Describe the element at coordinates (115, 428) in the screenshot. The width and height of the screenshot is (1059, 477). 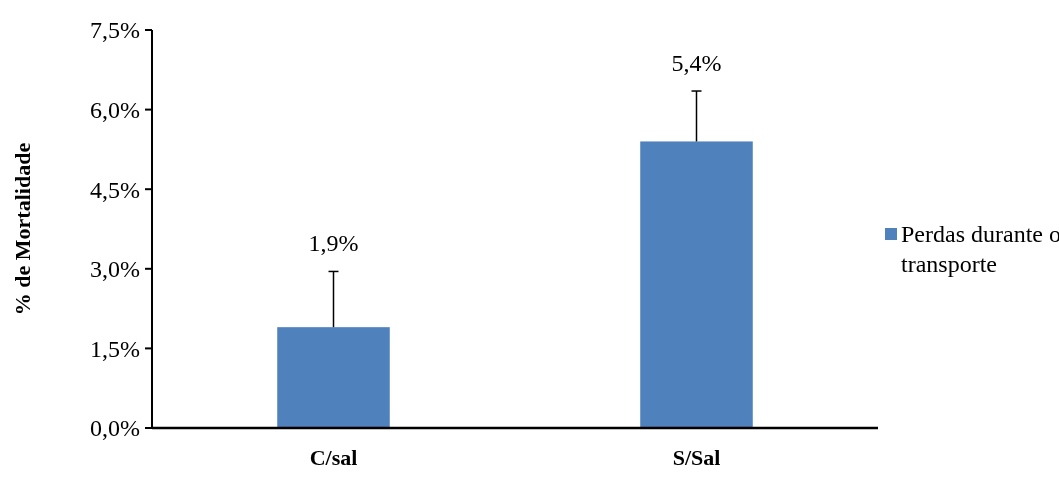
I see `y-tick-label: 0,0%` at that location.